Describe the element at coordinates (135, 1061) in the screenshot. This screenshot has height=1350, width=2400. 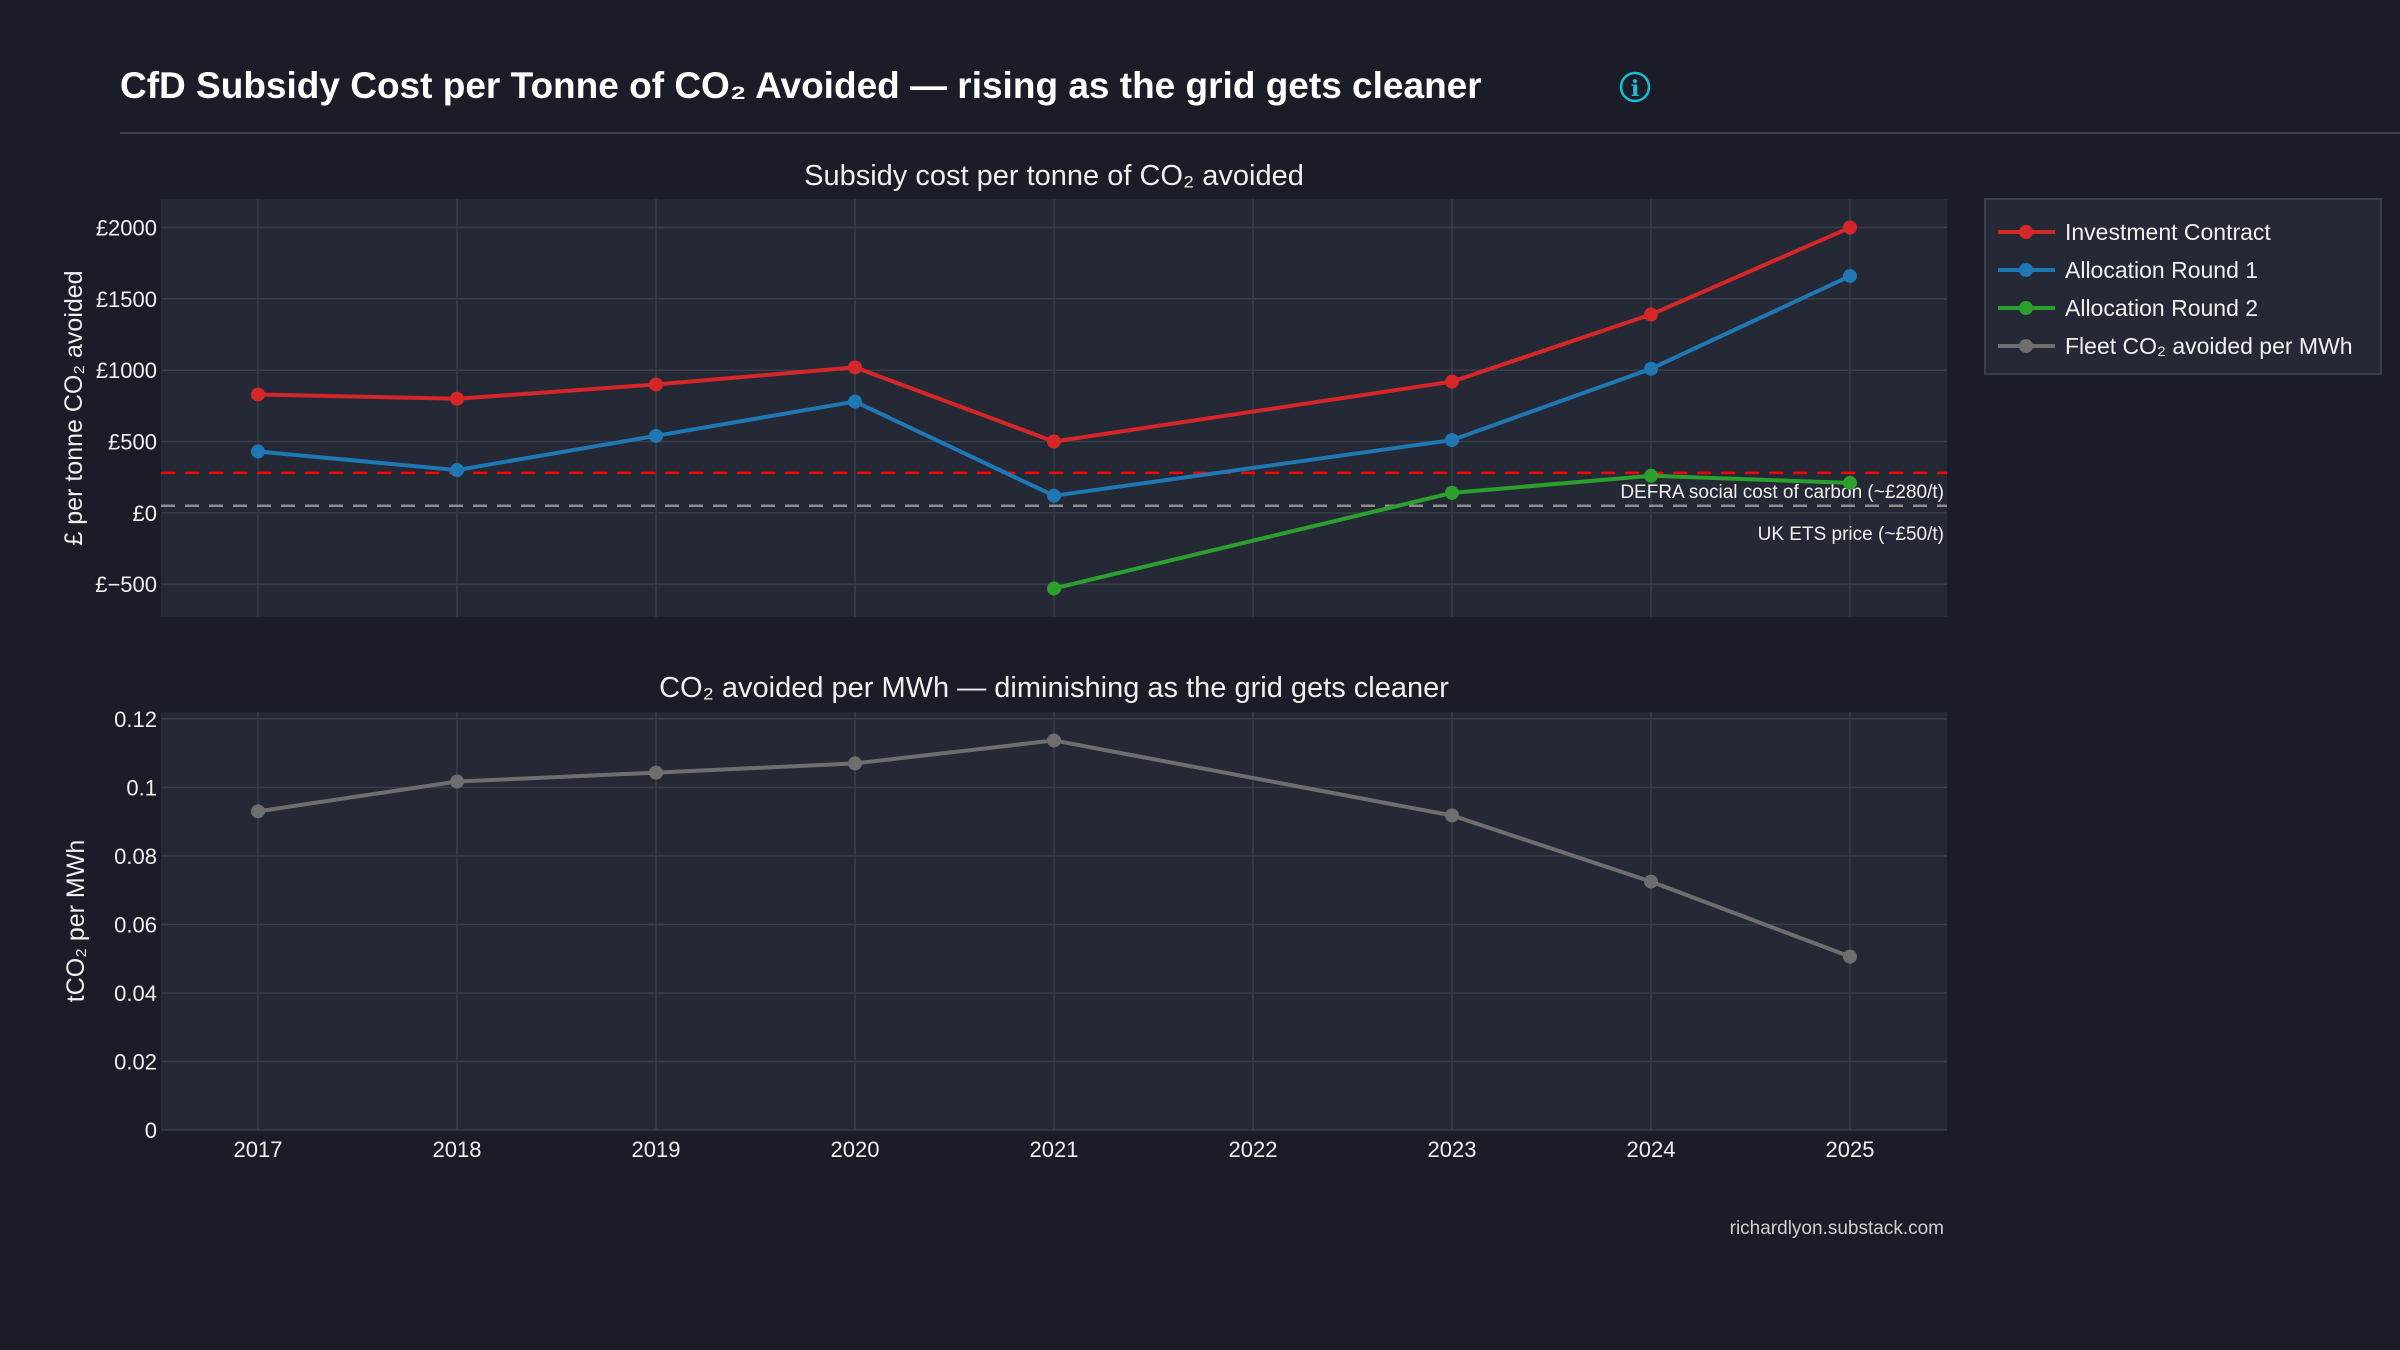
I see `y-tick-label: 0.02` at that location.